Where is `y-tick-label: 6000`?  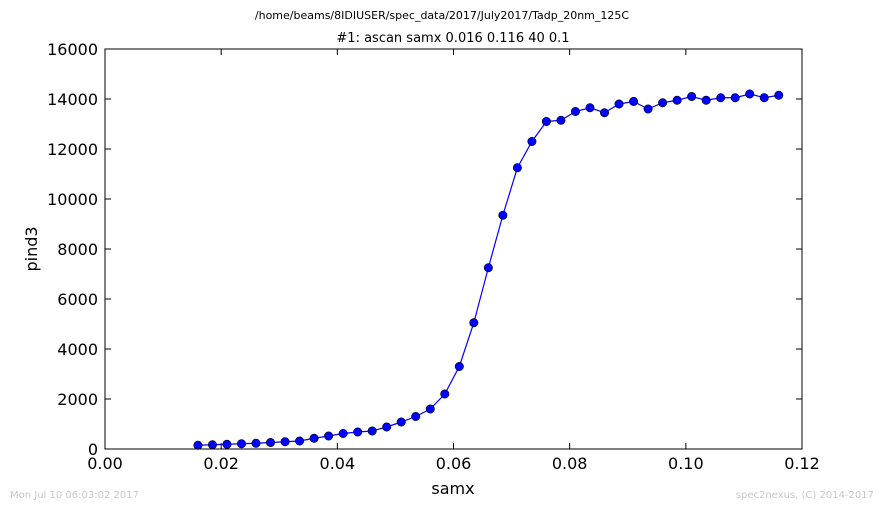 y-tick-label: 6000 is located at coordinates (77, 299).